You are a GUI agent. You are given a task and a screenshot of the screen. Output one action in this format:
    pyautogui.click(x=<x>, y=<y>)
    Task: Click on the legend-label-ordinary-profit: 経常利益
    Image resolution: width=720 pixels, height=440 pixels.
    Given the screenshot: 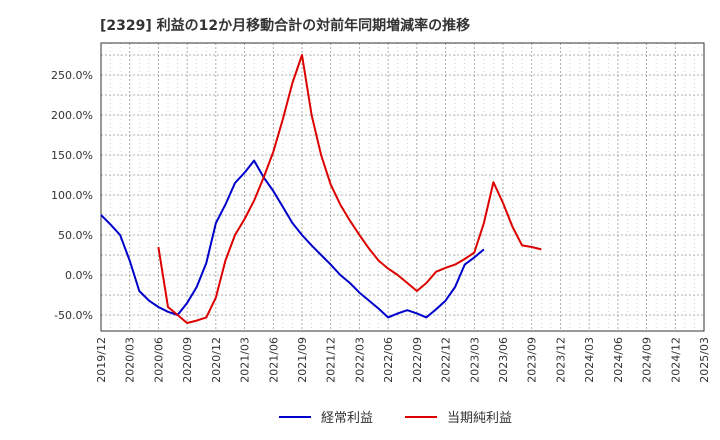 What is the action you would take?
    pyautogui.click(x=347, y=418)
    